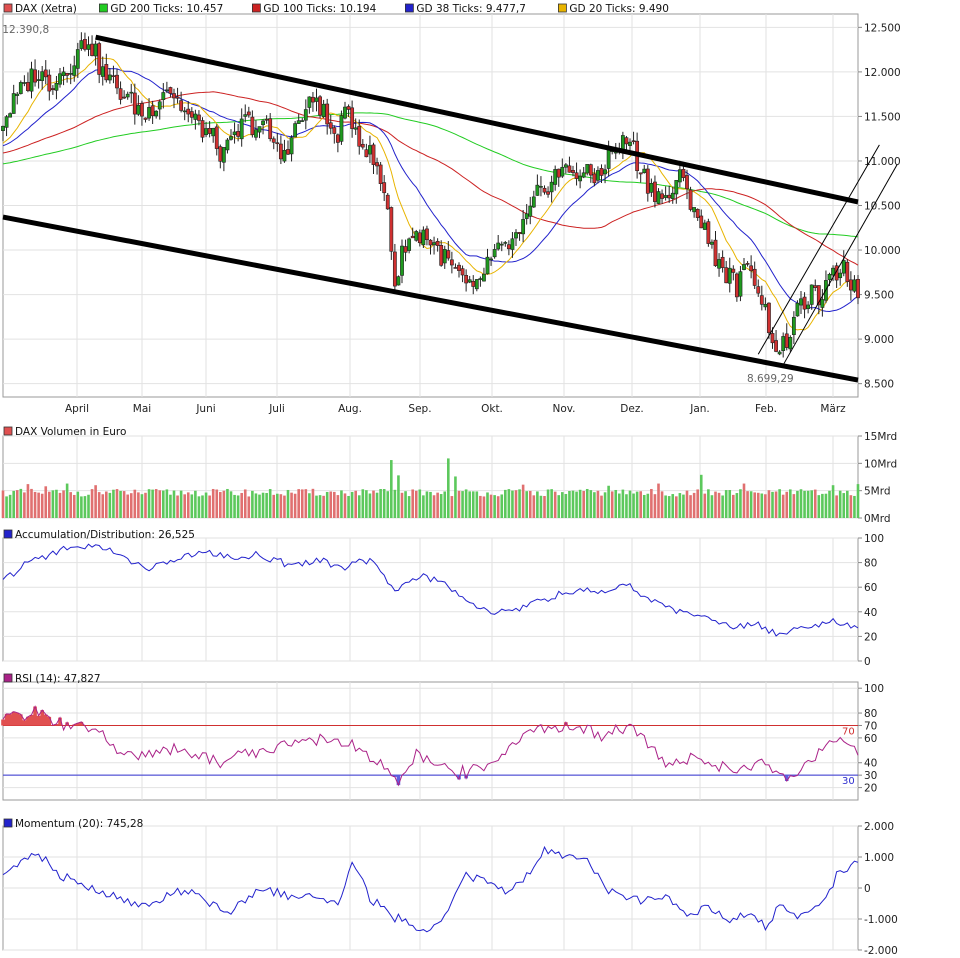 This screenshot has width=960, height=958. Describe the element at coordinates (430, 599) in the screenshot. I see `panel-frame` at that location.